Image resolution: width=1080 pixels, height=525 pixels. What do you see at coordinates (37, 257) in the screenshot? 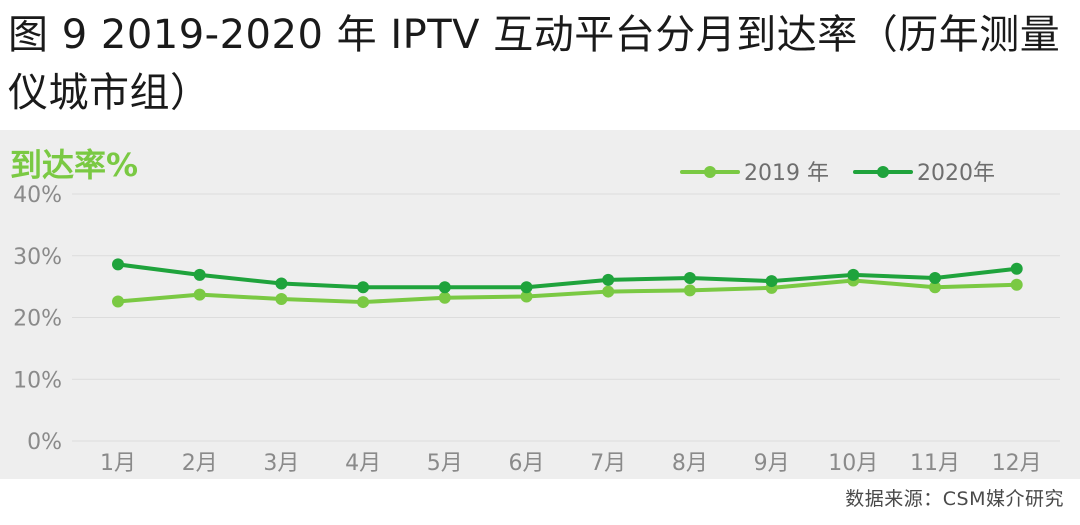
I see `y-tick-label: 30%` at bounding box center [37, 257].